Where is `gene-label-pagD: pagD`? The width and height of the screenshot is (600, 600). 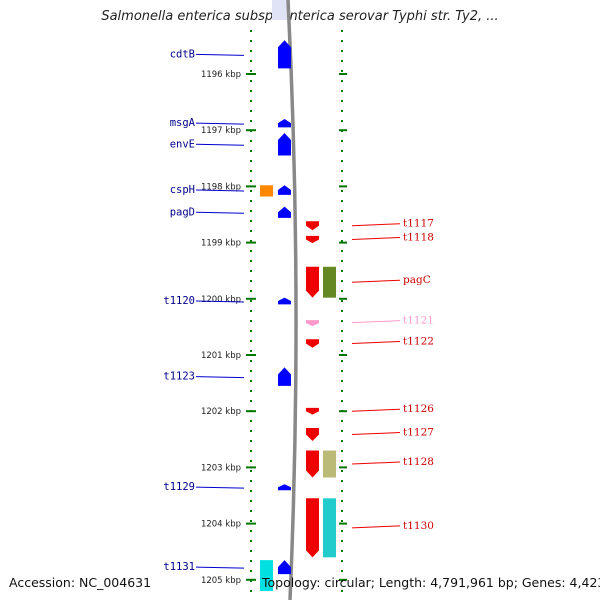 gene-label-pagD: pagD is located at coordinates (182, 212).